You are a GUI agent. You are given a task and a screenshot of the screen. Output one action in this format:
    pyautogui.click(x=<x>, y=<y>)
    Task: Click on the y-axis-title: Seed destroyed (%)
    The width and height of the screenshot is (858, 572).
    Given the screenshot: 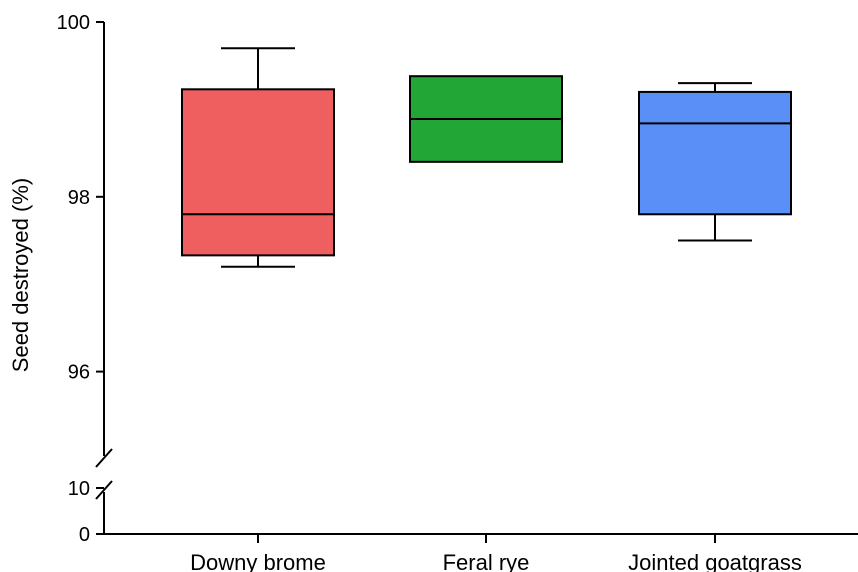 What is the action you would take?
    pyautogui.click(x=20, y=275)
    